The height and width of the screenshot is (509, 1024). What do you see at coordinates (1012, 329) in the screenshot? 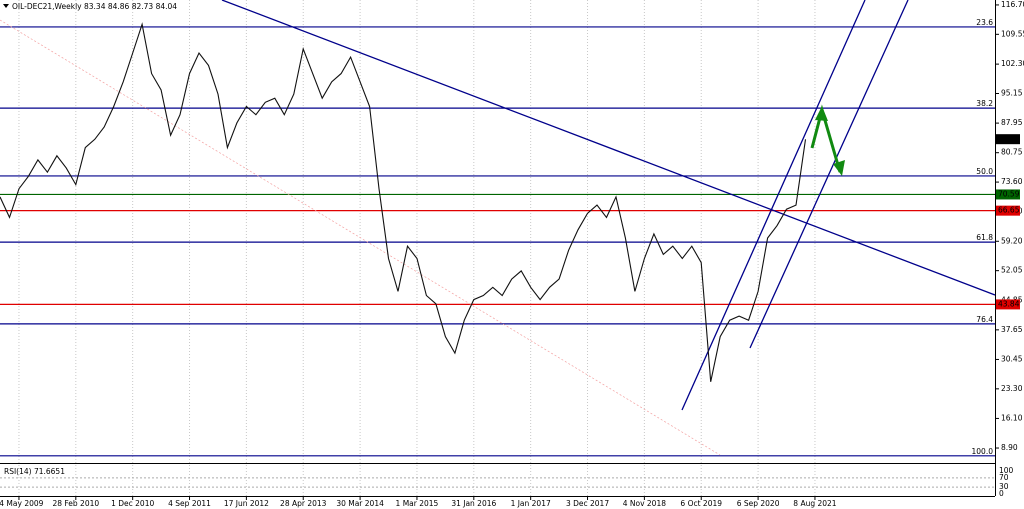
I see `y-tick-label: 37.65` at bounding box center [1012, 329].